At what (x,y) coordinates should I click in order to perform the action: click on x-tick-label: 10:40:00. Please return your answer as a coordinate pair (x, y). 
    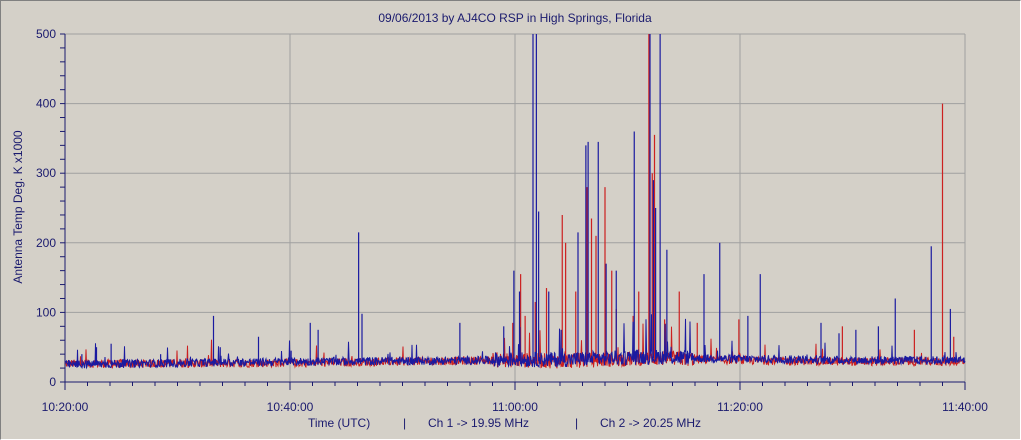
    Looking at the image, I should click on (290, 407).